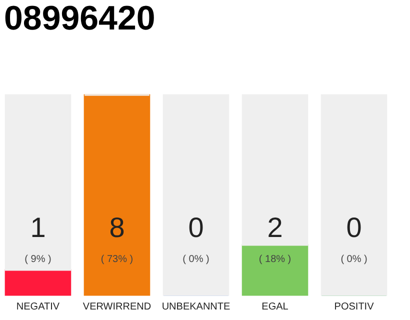 The width and height of the screenshot is (410, 320). What do you see at coordinates (275, 307) in the screenshot?
I see `x-tick-label: EGAL` at bounding box center [275, 307].